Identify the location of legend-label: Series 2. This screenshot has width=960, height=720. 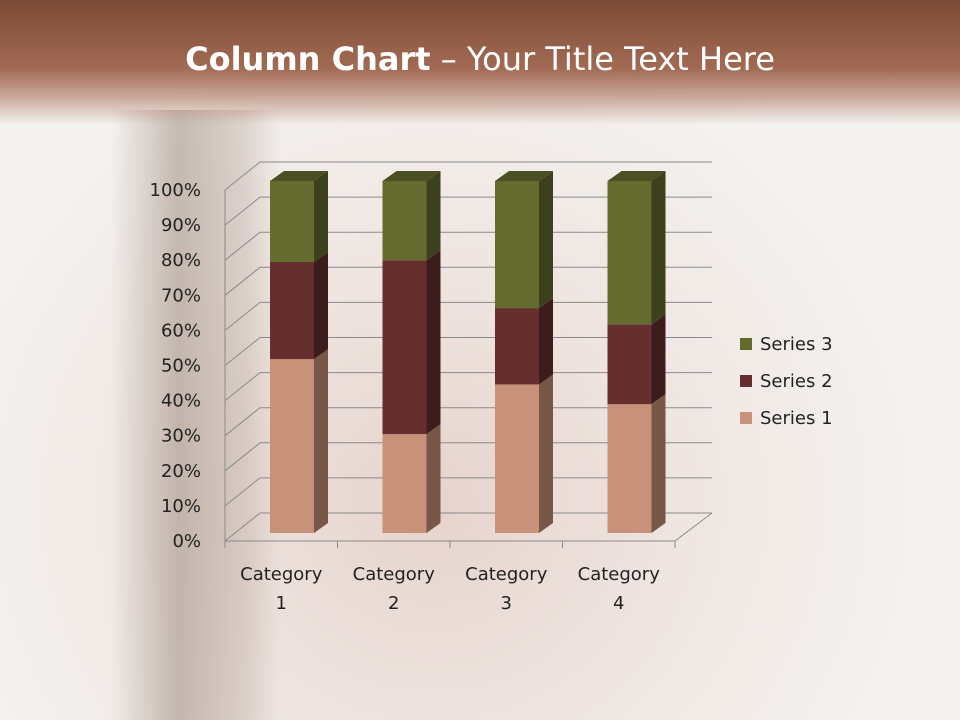
(796, 381).